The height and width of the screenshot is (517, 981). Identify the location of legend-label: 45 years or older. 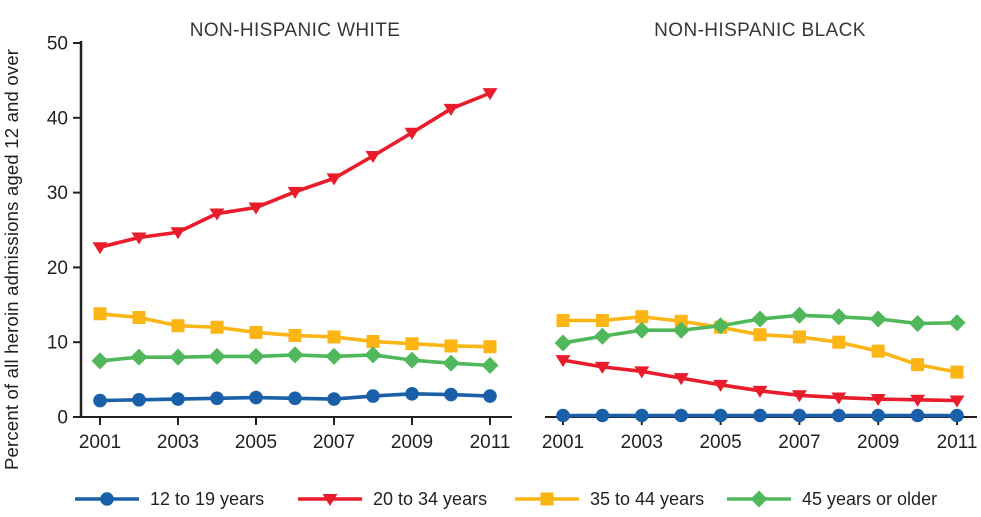
(870, 498).